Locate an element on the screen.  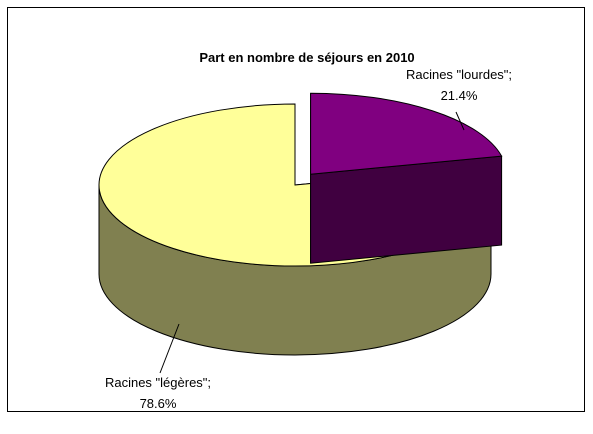
slice-top-face is located at coordinates (406, 133).